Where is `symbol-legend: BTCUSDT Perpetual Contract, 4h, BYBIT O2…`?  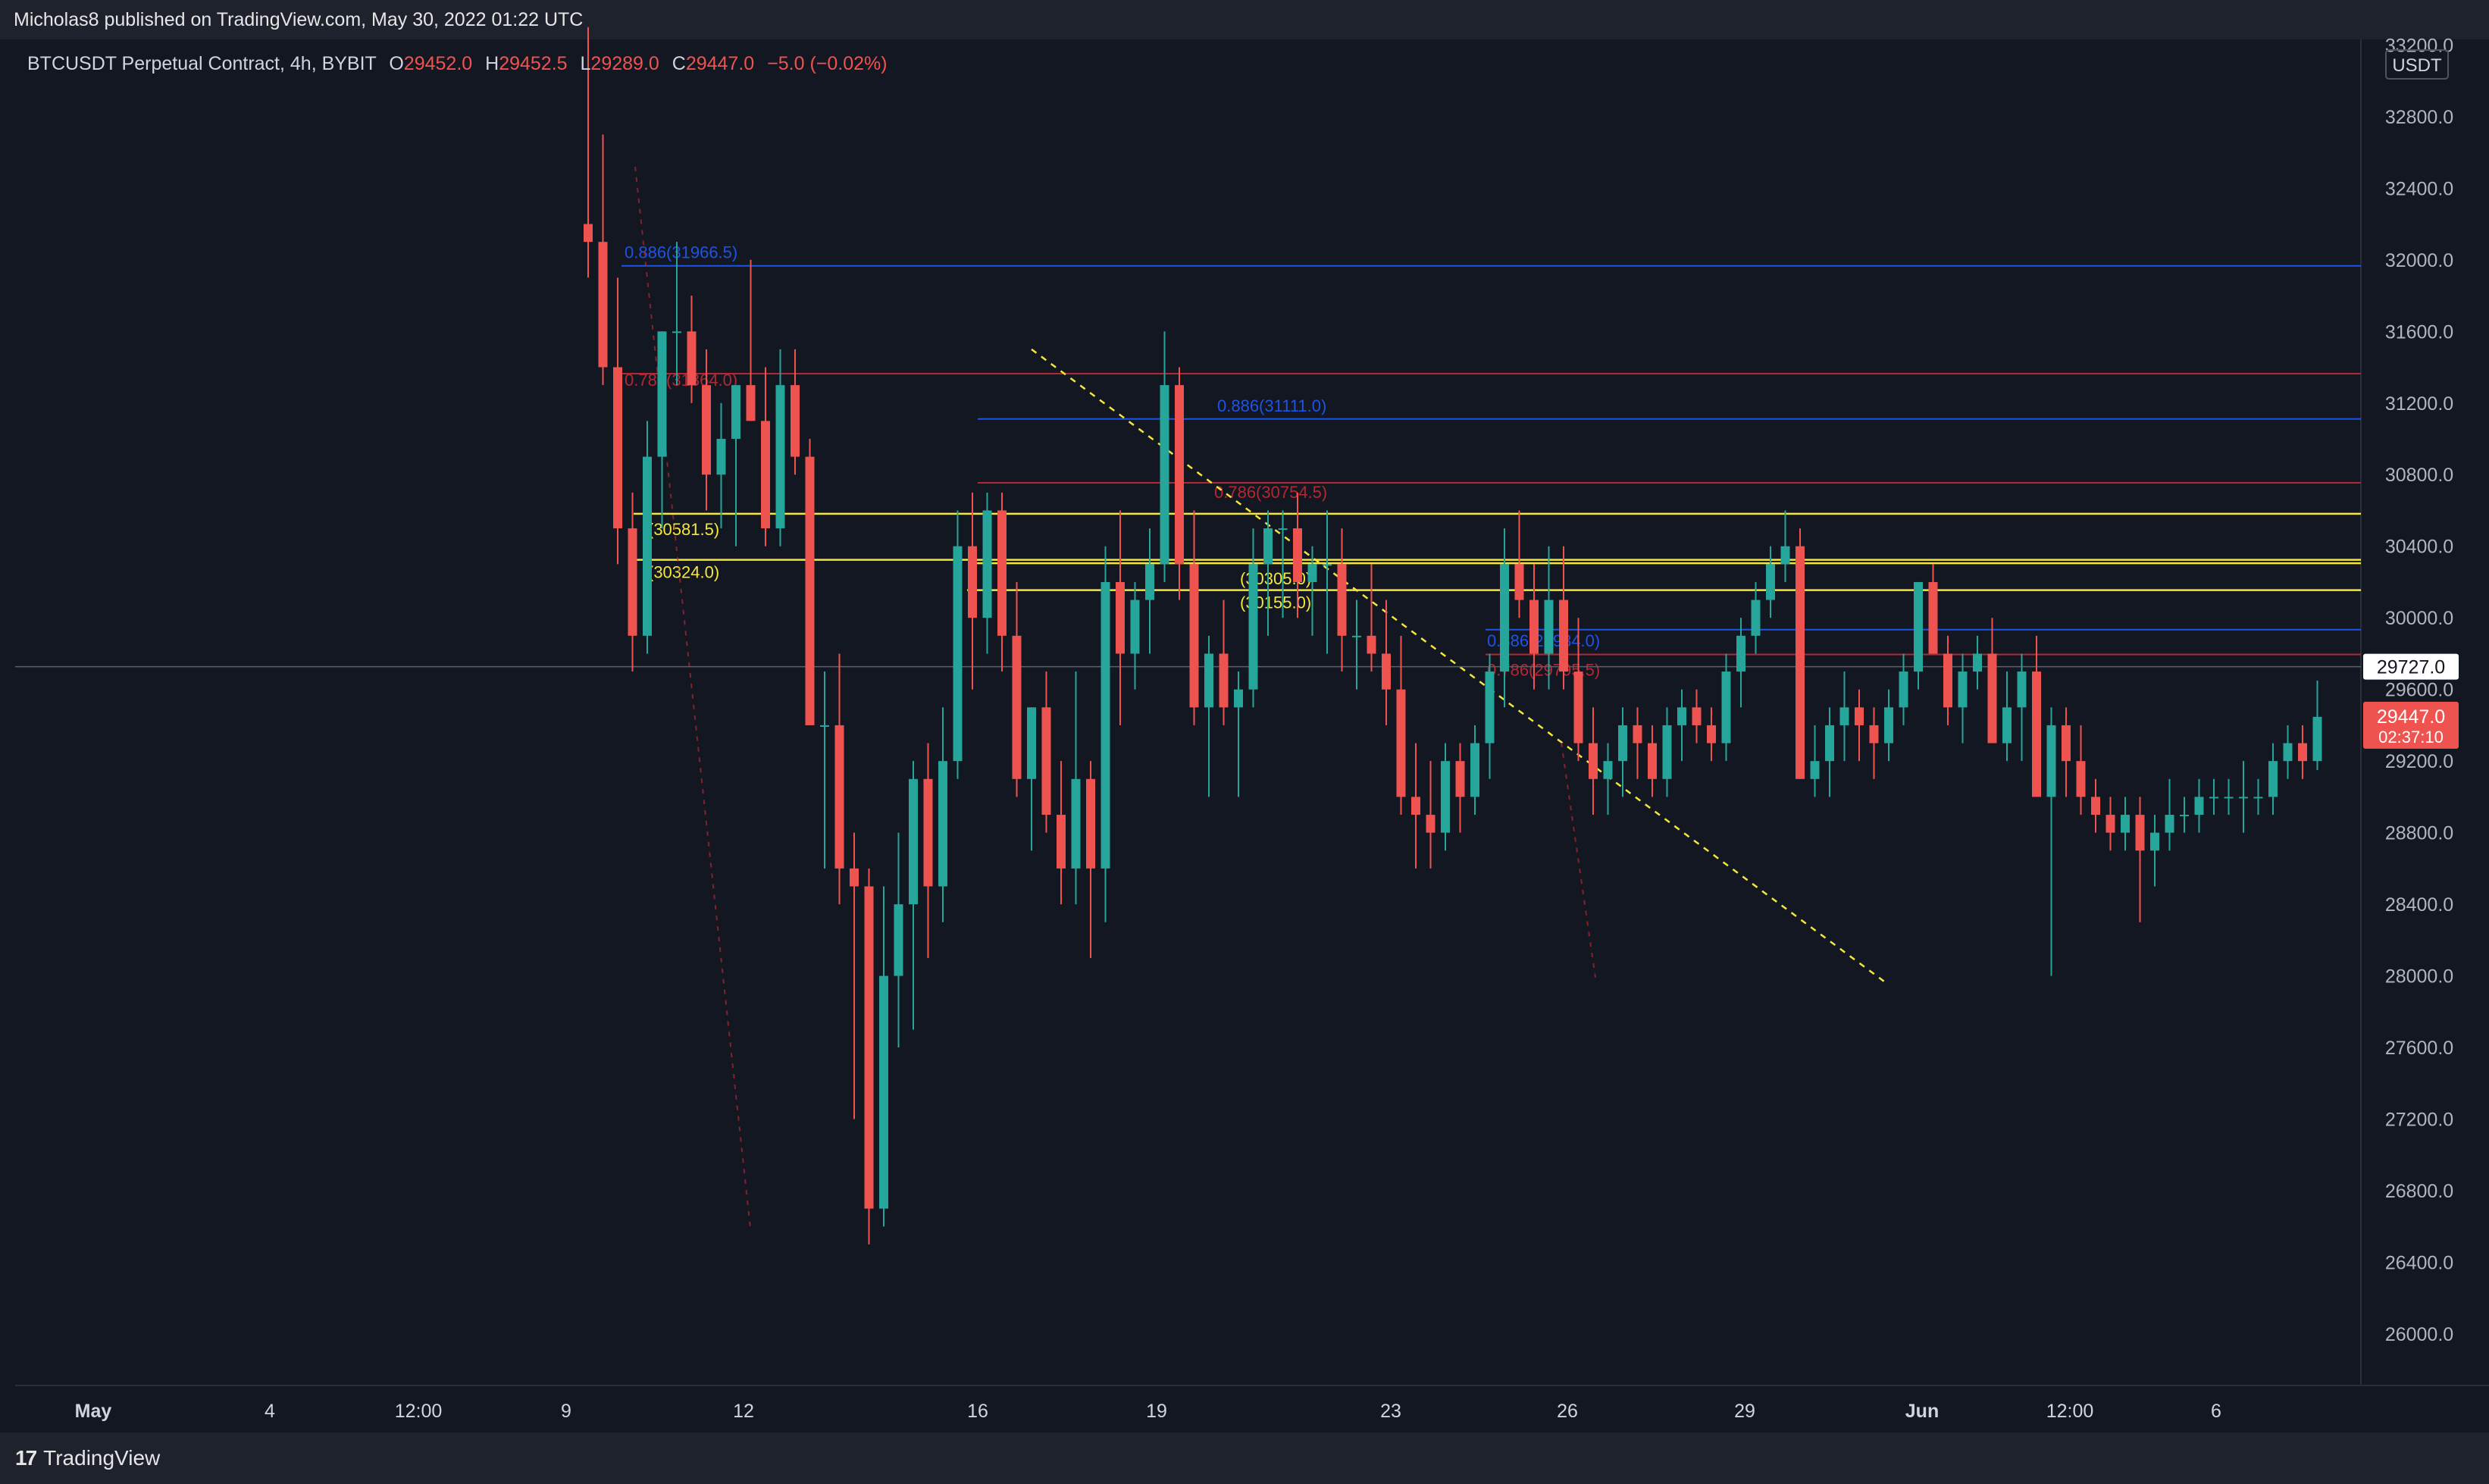
symbol-legend: BTCUSDT Perpetual Contract, 4h, BYBIT O2… is located at coordinates (457, 64).